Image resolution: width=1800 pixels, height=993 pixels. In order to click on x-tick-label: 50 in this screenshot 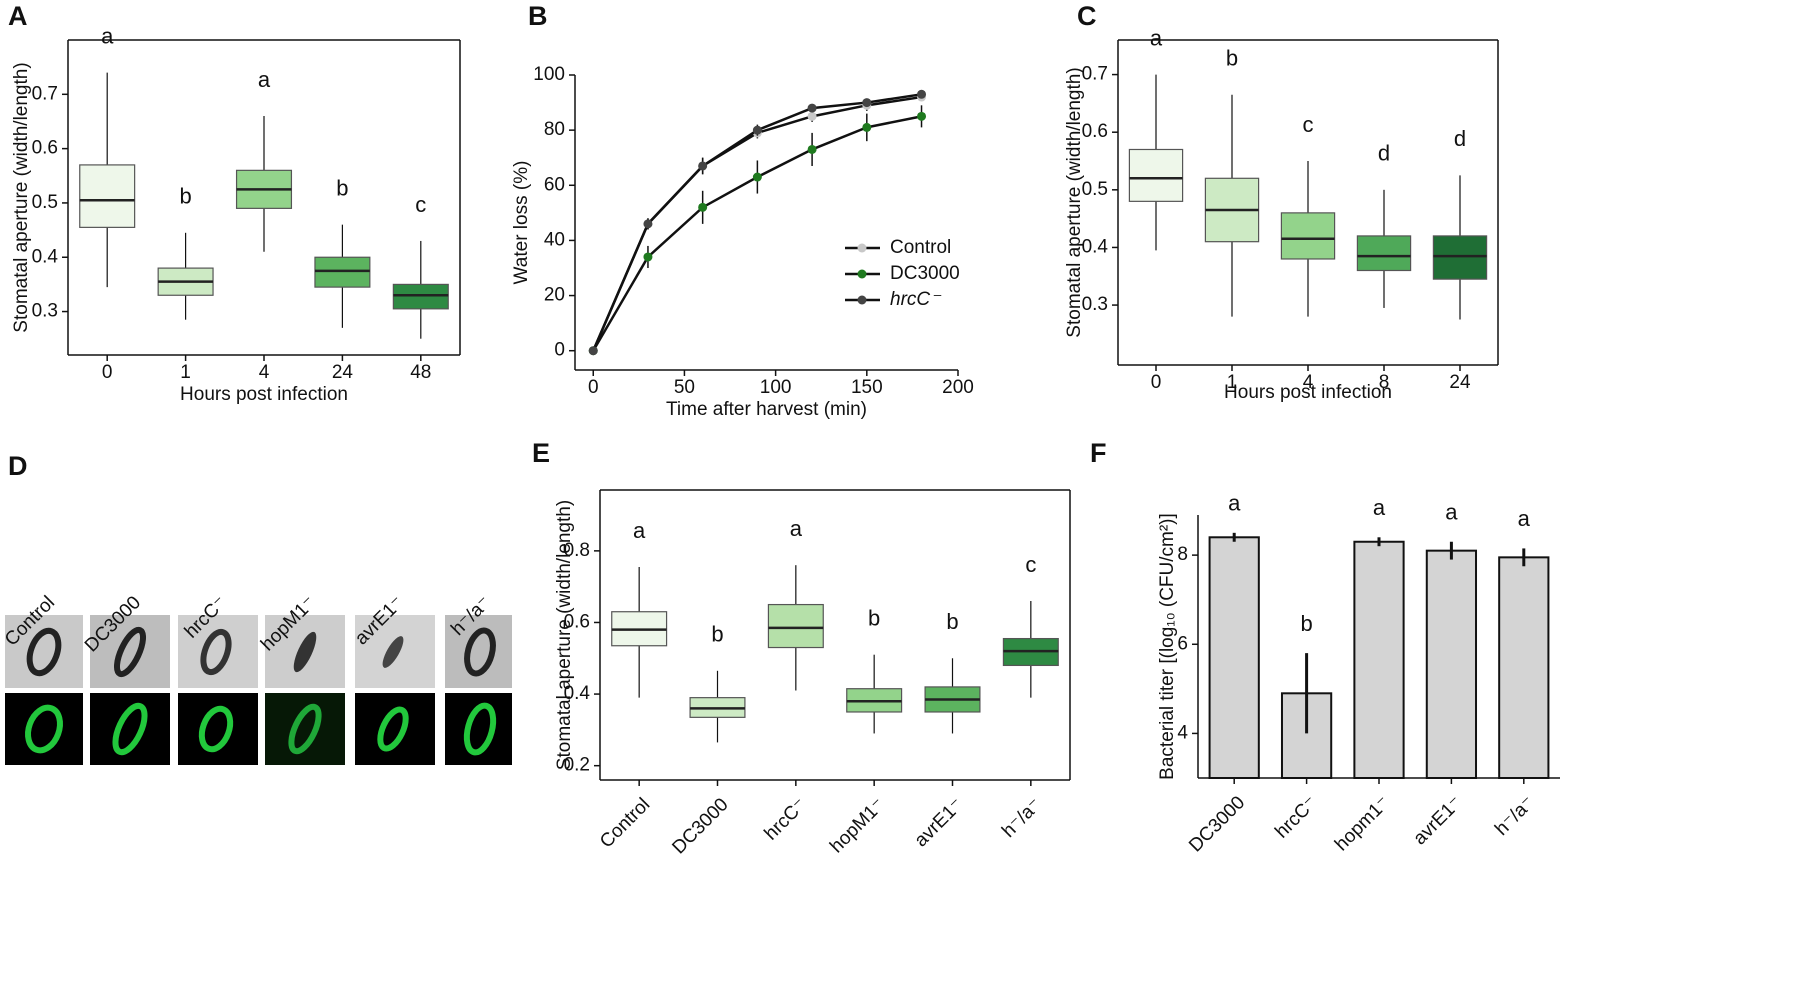, I will do `click(684, 387)`.